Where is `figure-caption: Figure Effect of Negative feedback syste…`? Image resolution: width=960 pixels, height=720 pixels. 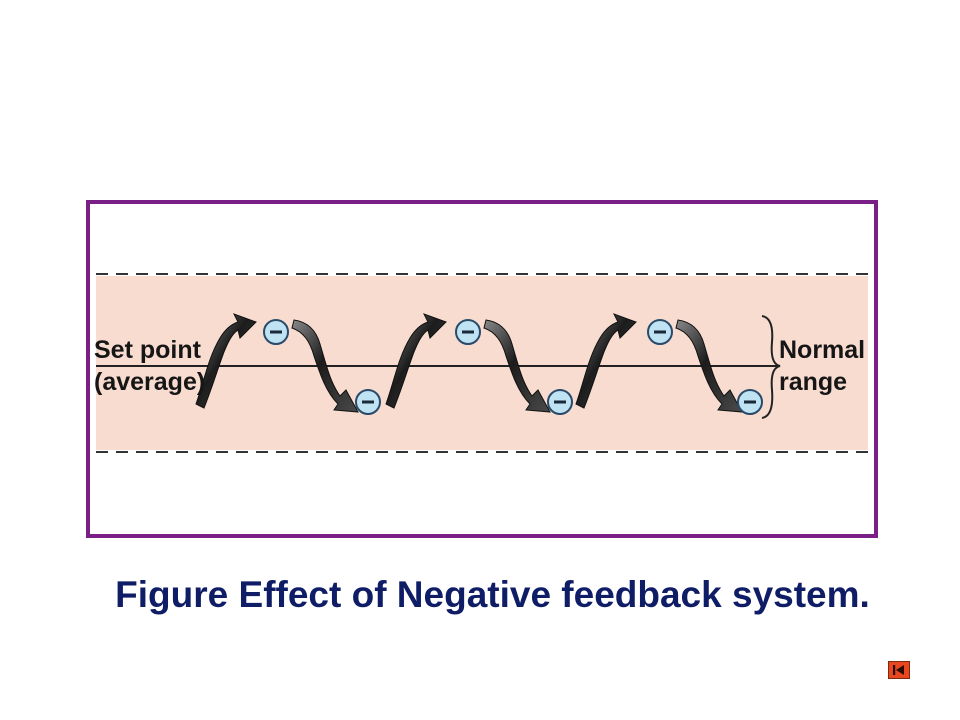 figure-caption: Figure Effect of Negative feedback syste… is located at coordinates (492, 594).